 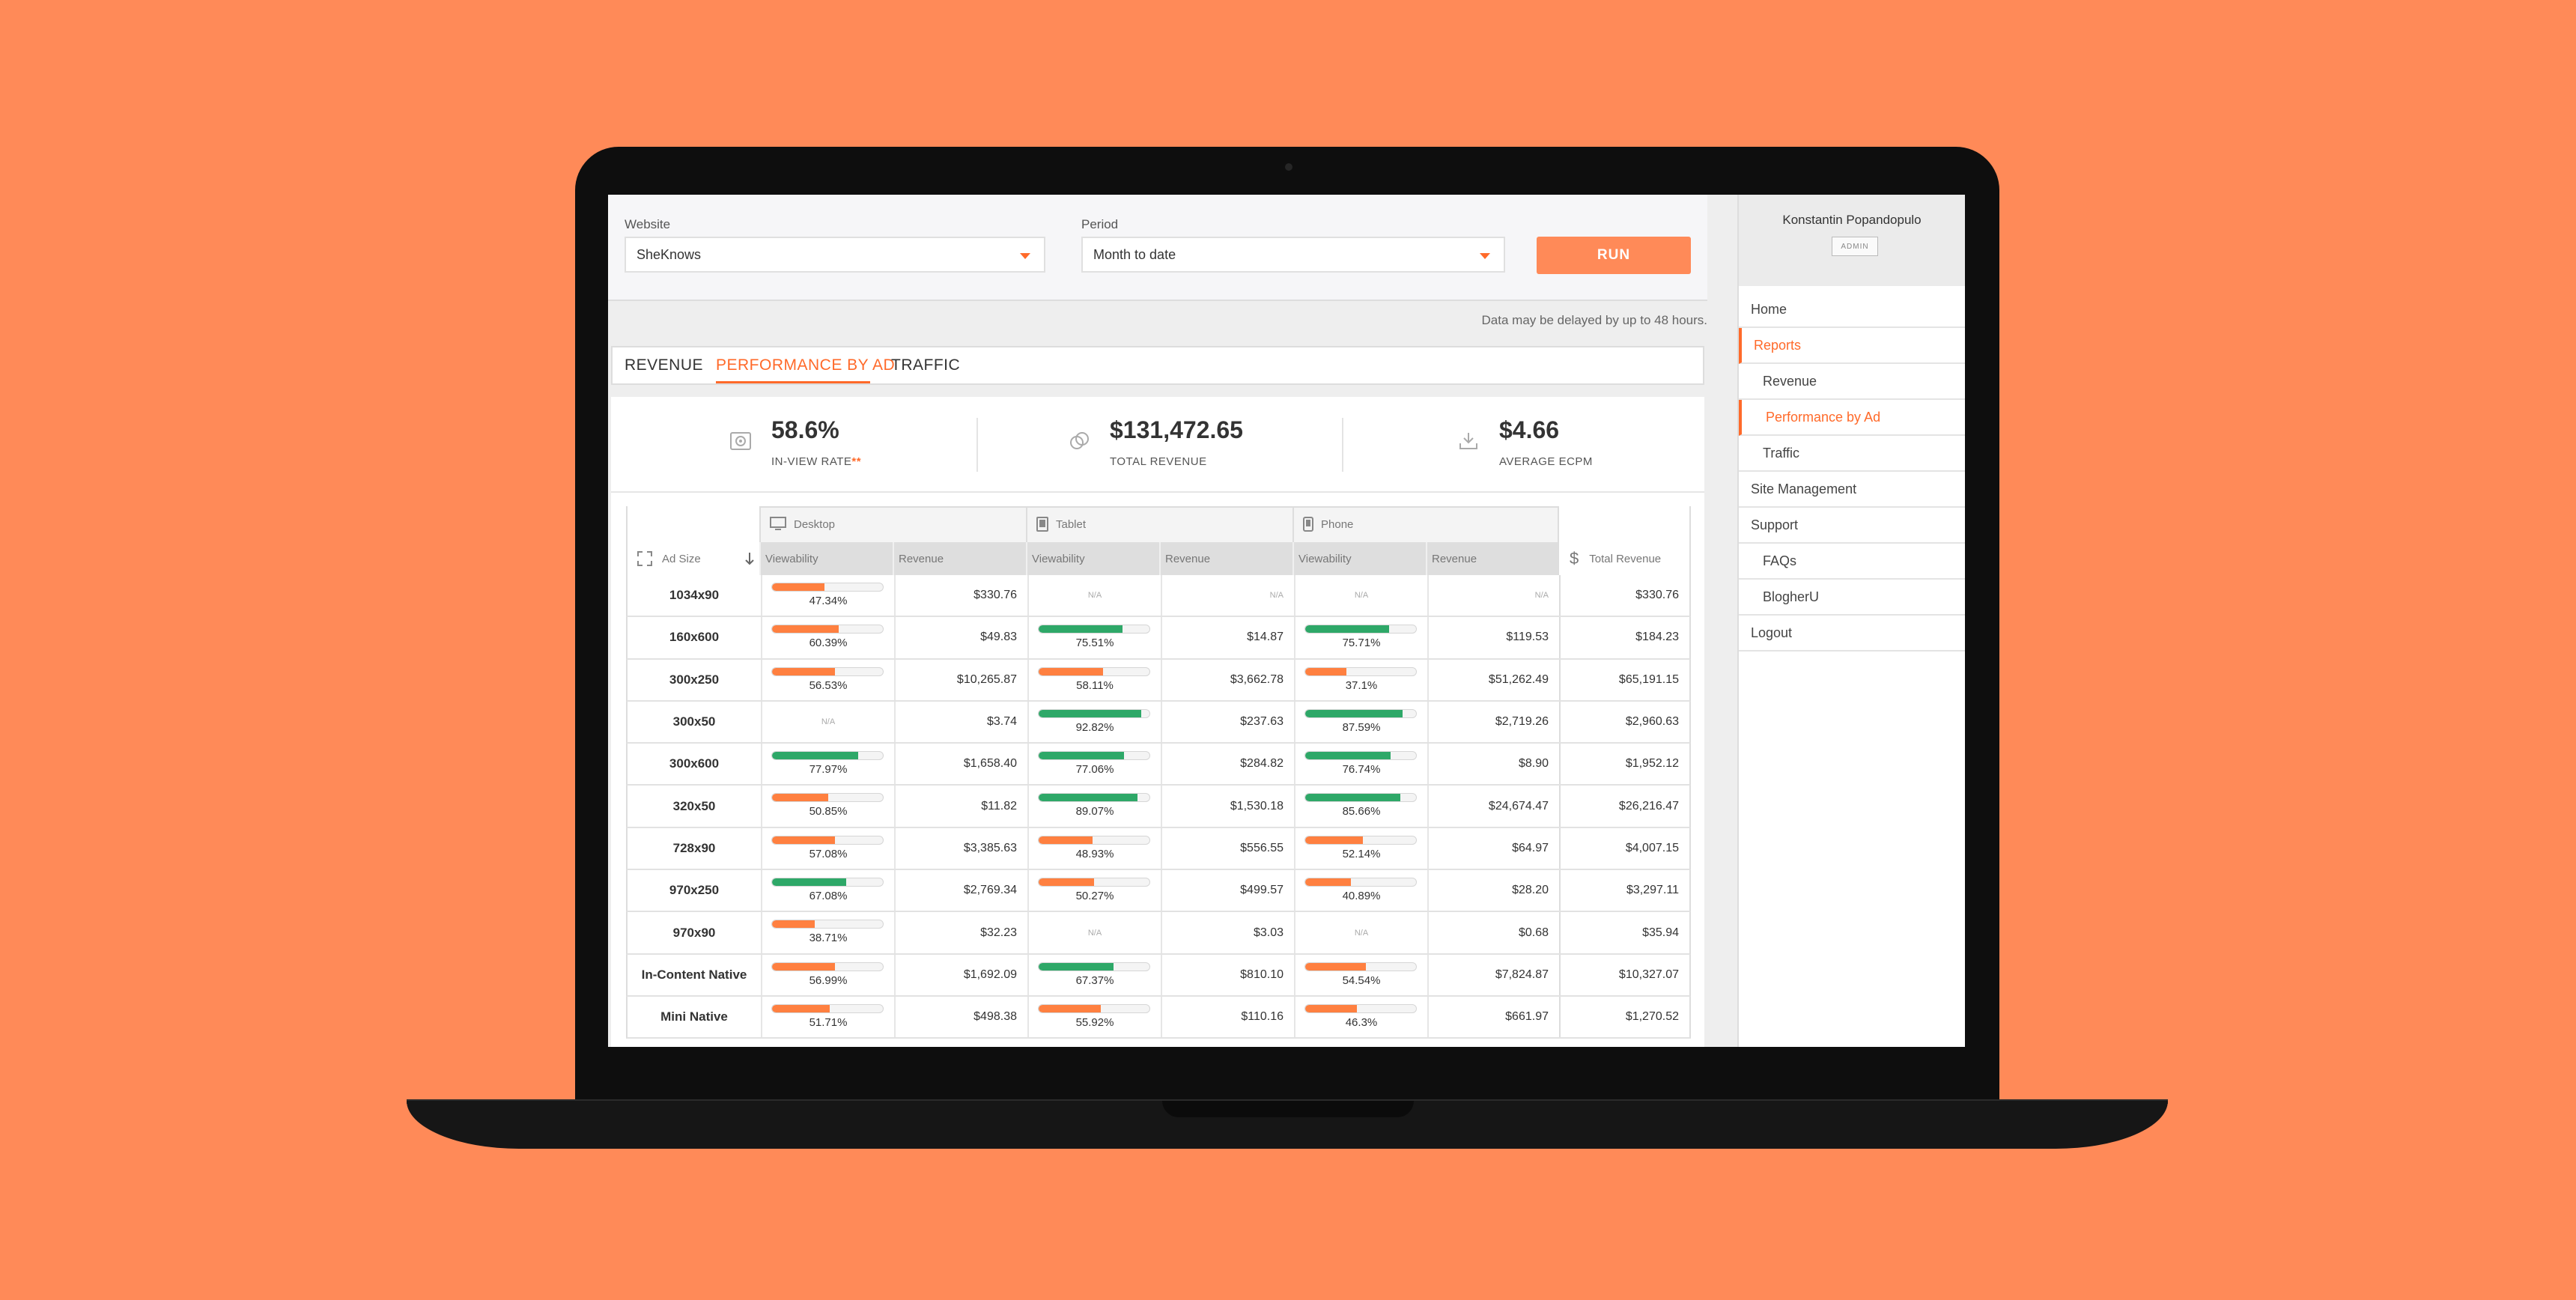 I want to click on viewability-percent: 60.39%, so click(x=828, y=644).